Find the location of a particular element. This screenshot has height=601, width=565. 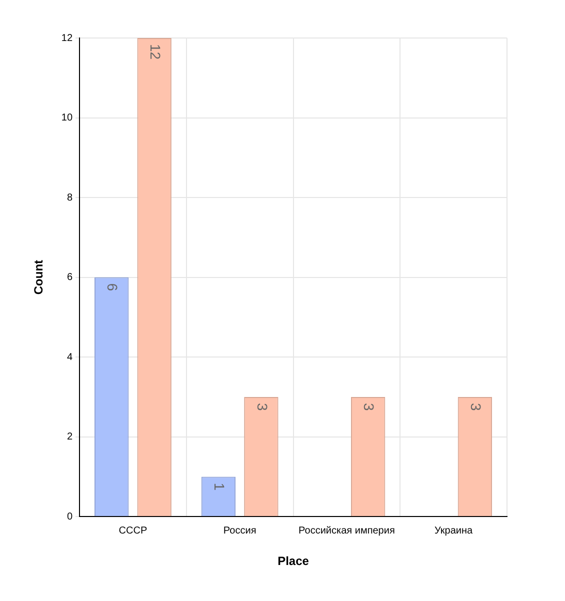

y-axis-title: Count is located at coordinates (39, 277).